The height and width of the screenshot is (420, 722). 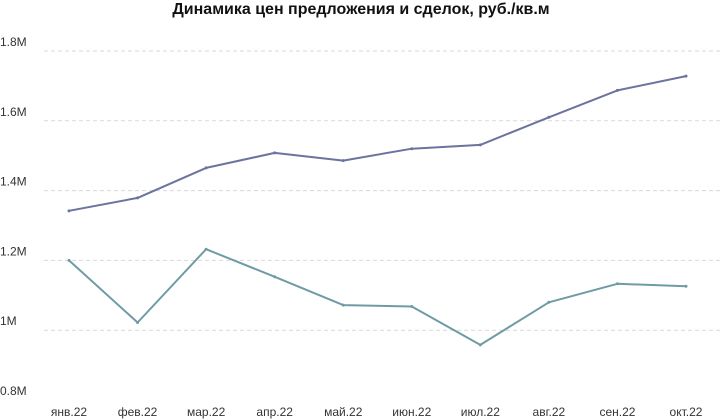 What do you see at coordinates (686, 412) in the screenshot?
I see `x-tick-label: окт.22` at bounding box center [686, 412].